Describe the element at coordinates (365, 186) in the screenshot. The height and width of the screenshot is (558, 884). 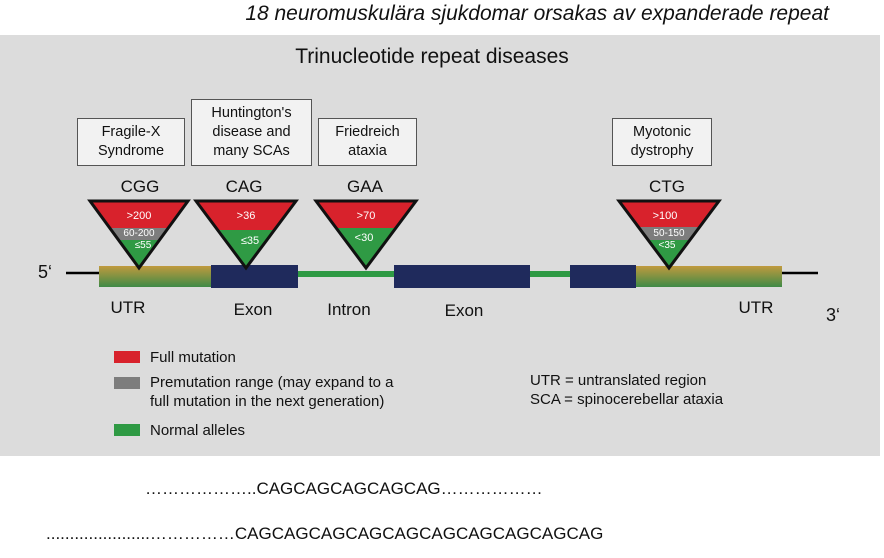
I see `codon-gaa: GAA` at that location.